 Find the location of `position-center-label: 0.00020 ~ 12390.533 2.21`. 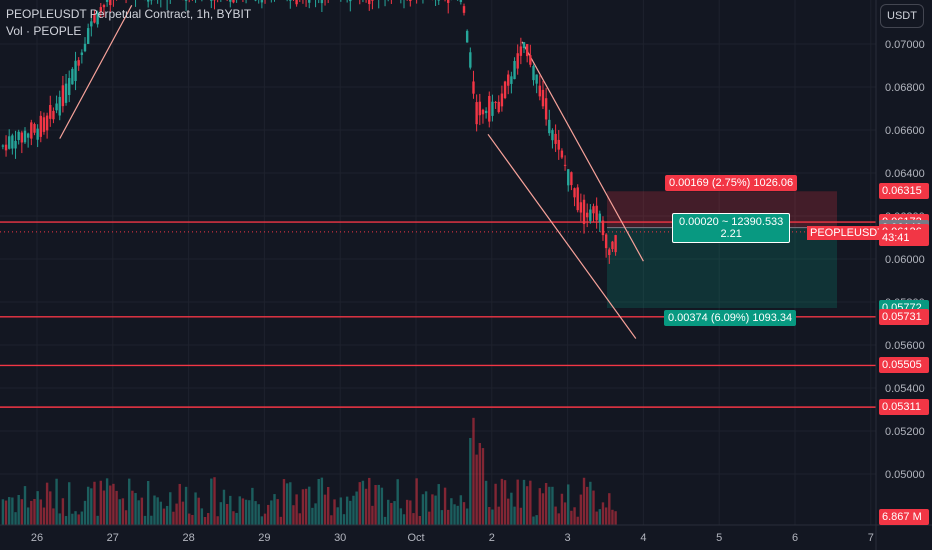

position-center-label: 0.00020 ~ 12390.533 2.21 is located at coordinates (731, 228).